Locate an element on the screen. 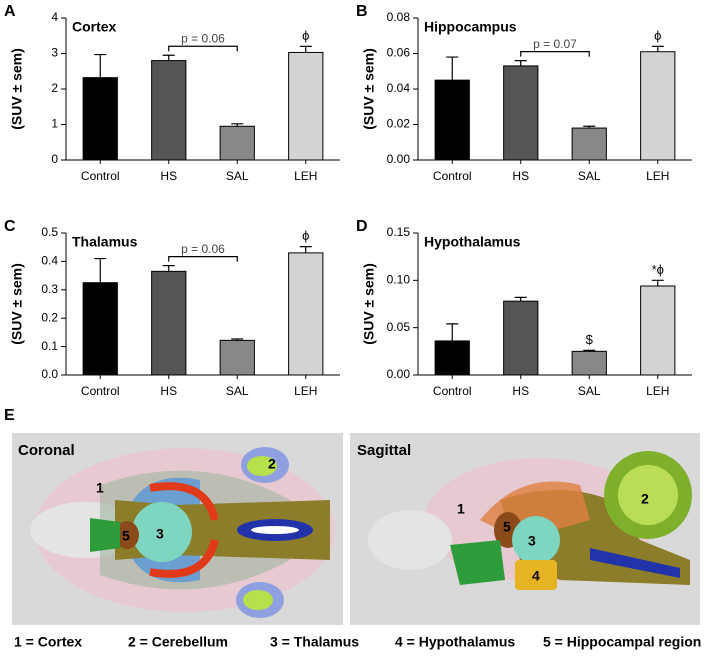 Image resolution: width=706 pixels, height=657 pixels. panel-letter: E is located at coordinates (9, 415).